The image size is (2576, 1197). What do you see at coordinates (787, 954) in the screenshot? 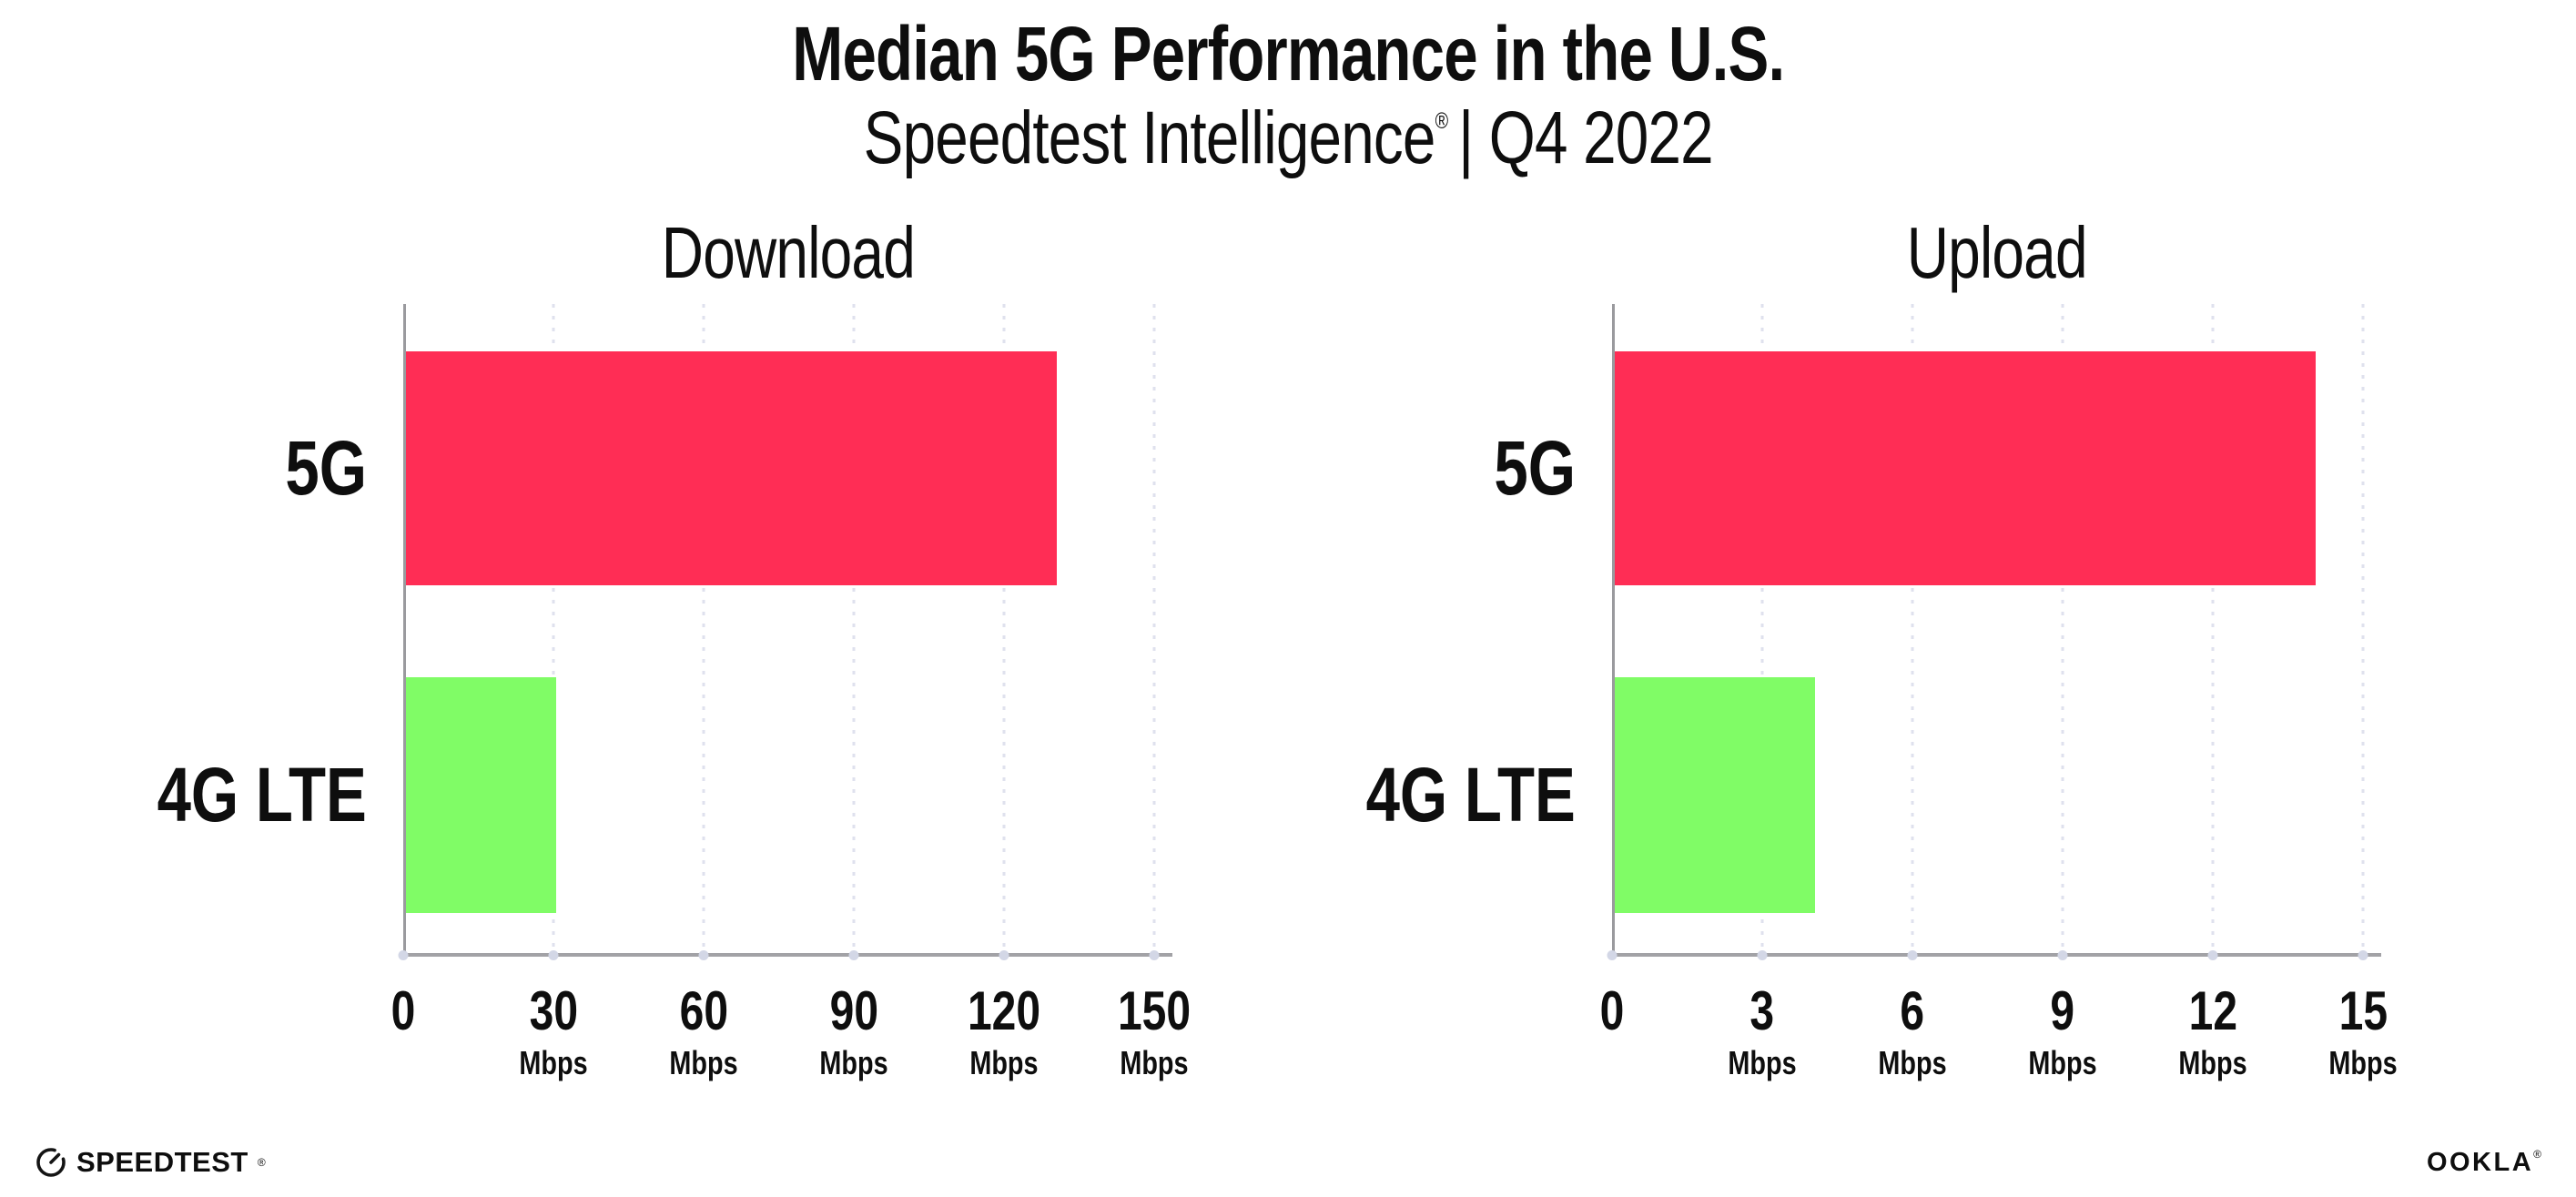
I see `download-x-axis-line` at bounding box center [787, 954].